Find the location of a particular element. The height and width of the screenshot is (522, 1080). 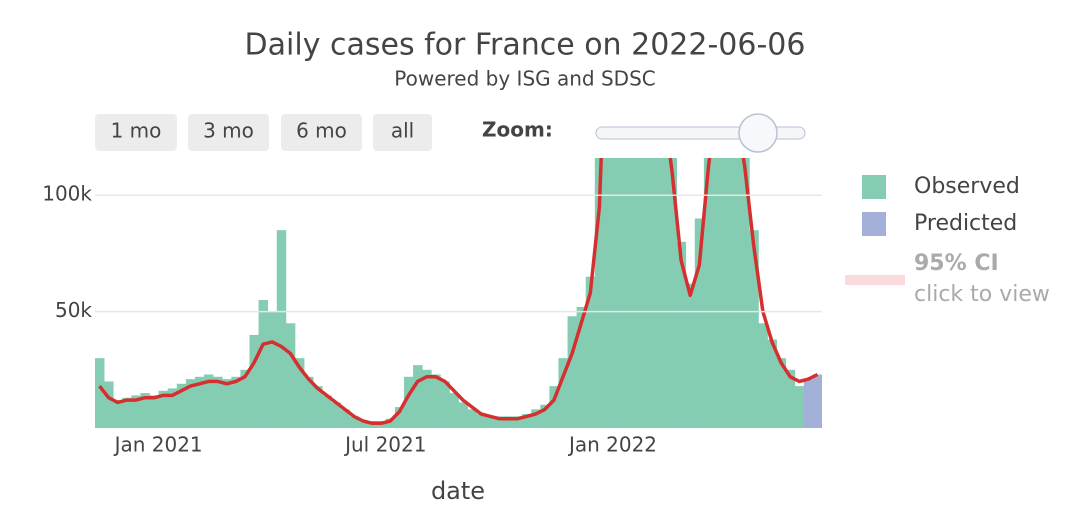

legend-label: 95% CI is located at coordinates (956, 263).